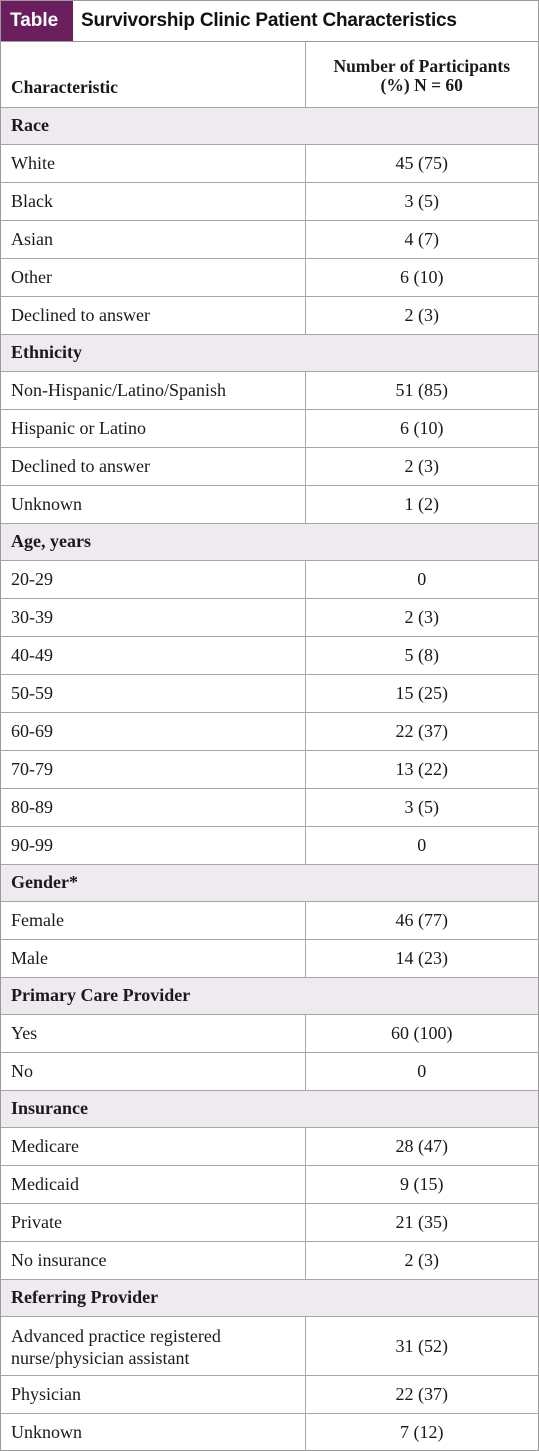 This screenshot has width=539, height=1451. Describe the element at coordinates (153, 845) in the screenshot. I see `row-label: 90-99` at that location.